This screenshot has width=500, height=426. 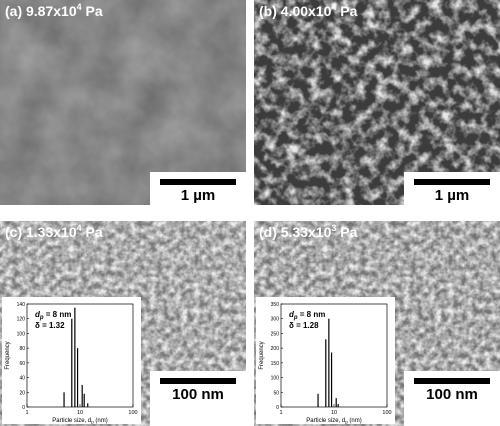 I want to click on y-tick-label: 150, so click(x=275, y=364).